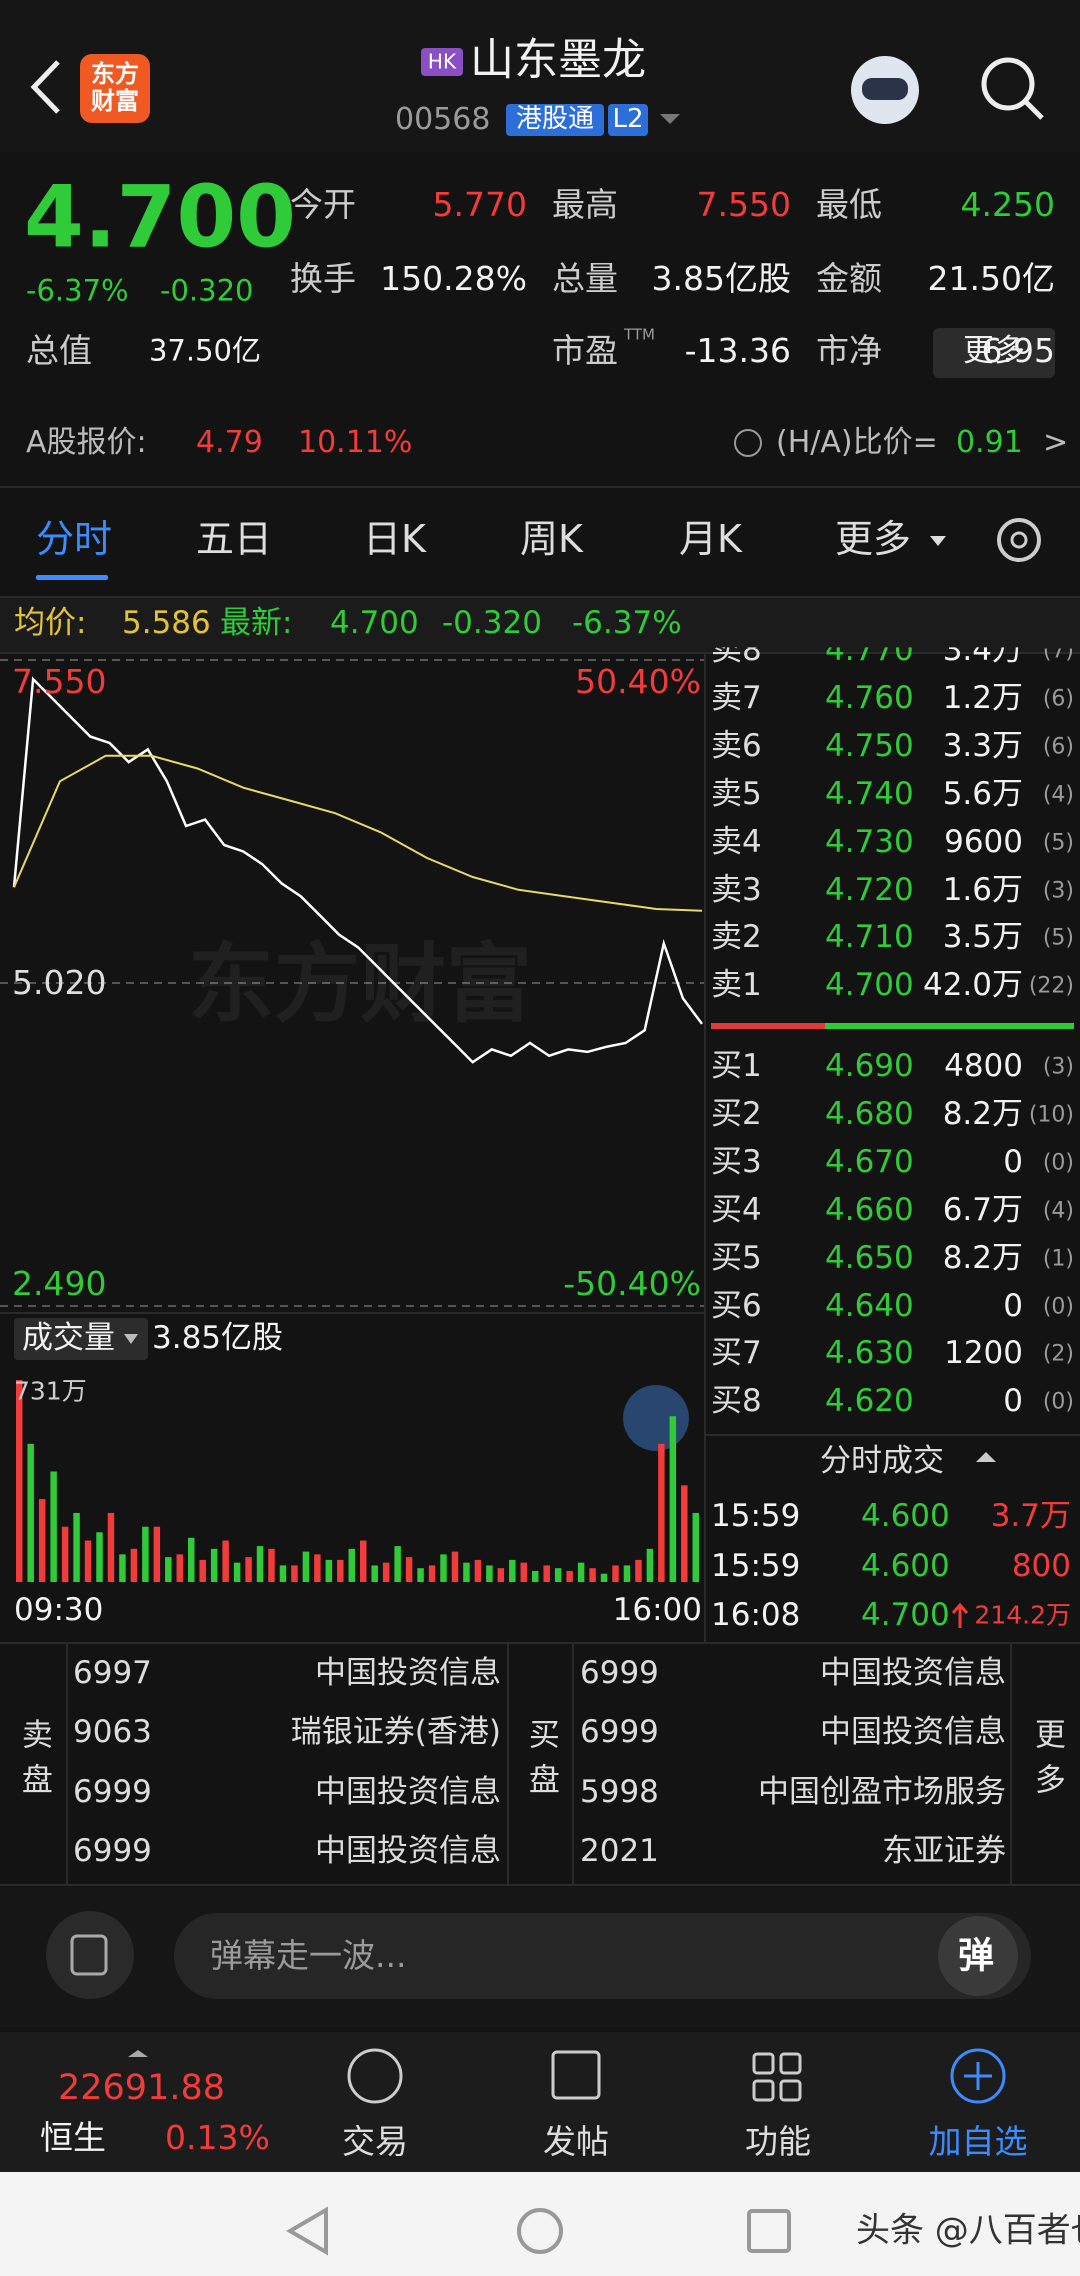 This screenshot has height=2276, width=1080. Describe the element at coordinates (375, 2142) in the screenshot. I see `nav-item: 交易` at that location.